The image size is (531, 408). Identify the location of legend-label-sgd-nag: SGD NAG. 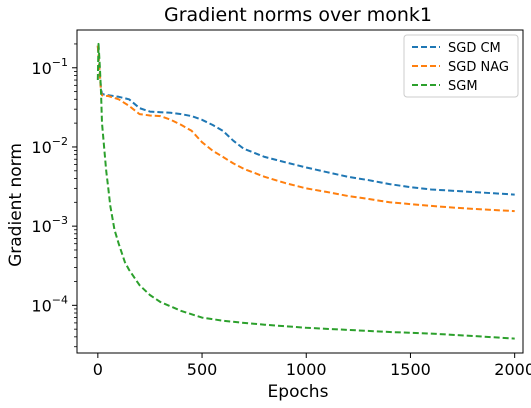
(478, 67).